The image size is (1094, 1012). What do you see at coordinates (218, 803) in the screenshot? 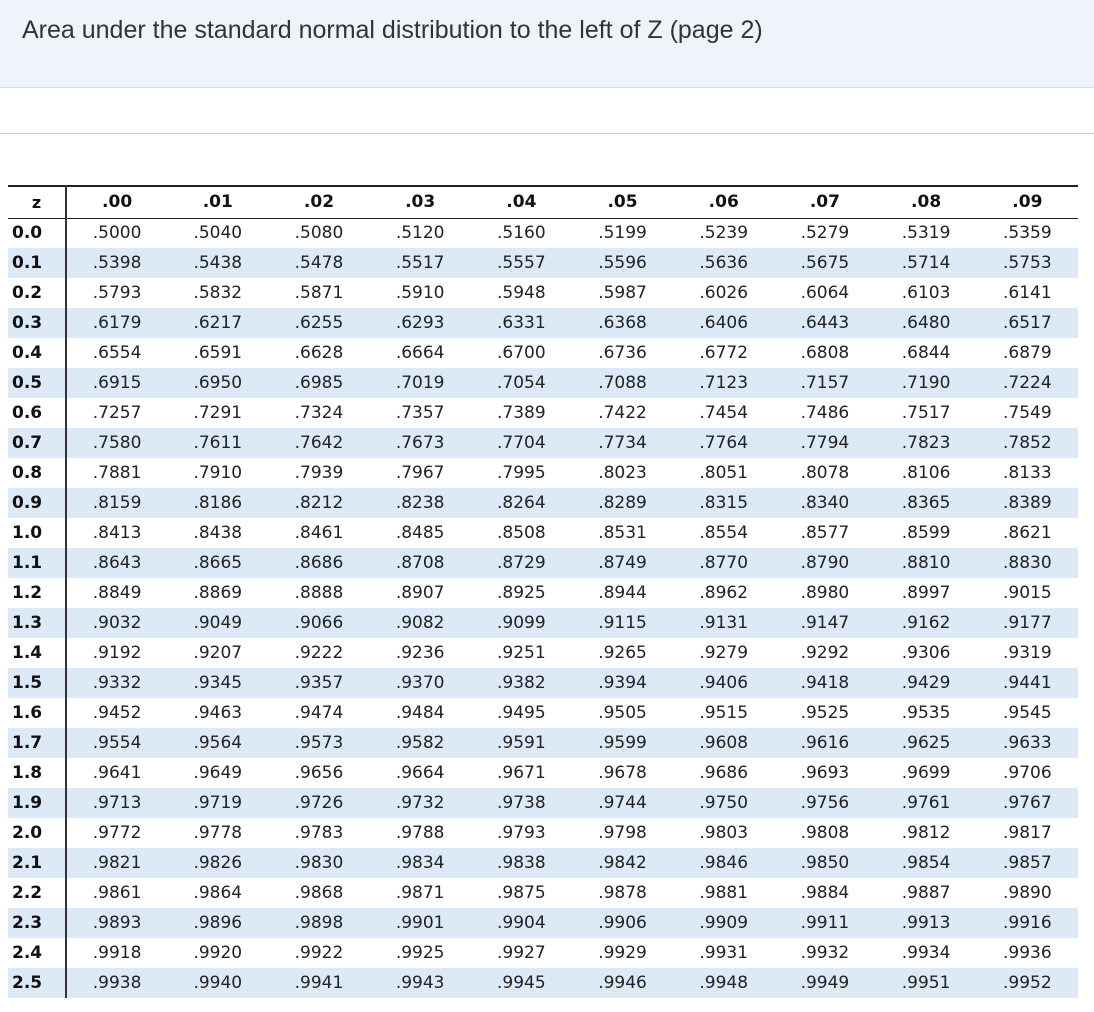
I see `probability-cell: .9719` at bounding box center [218, 803].